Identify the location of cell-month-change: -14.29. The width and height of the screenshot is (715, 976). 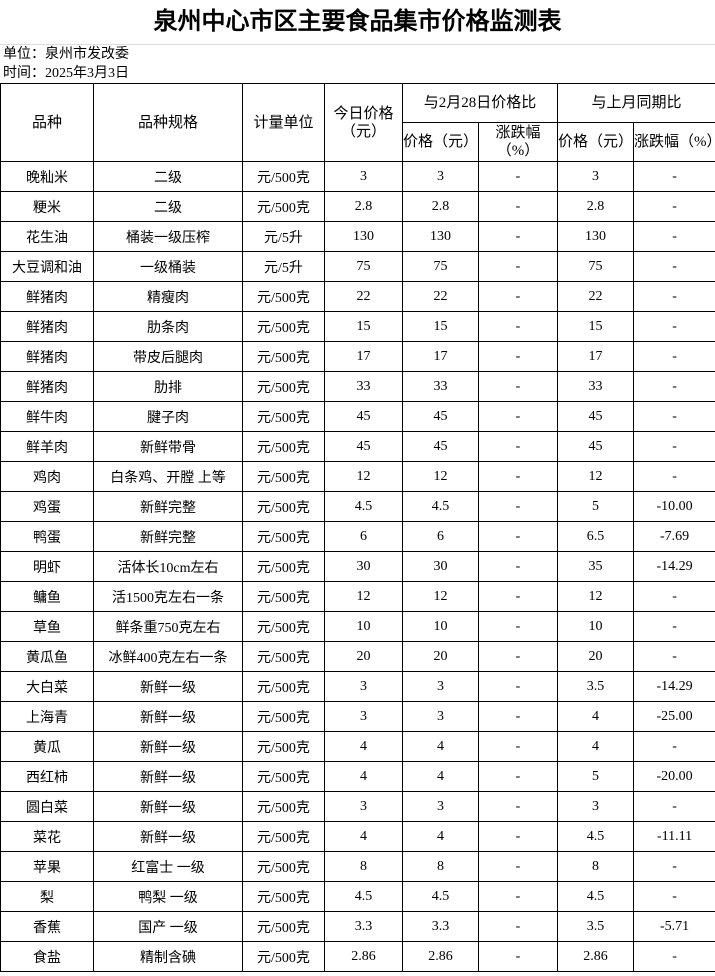
(674, 686).